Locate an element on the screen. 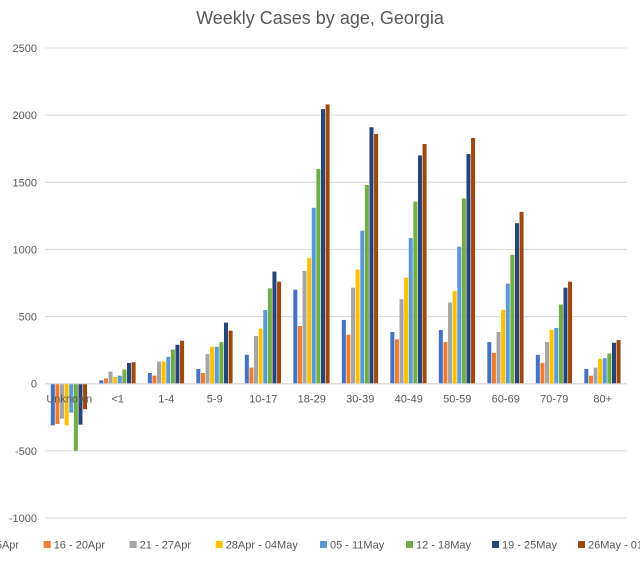 This screenshot has height=562, width=640. x-category-label: 70-79 is located at coordinates (554, 400).